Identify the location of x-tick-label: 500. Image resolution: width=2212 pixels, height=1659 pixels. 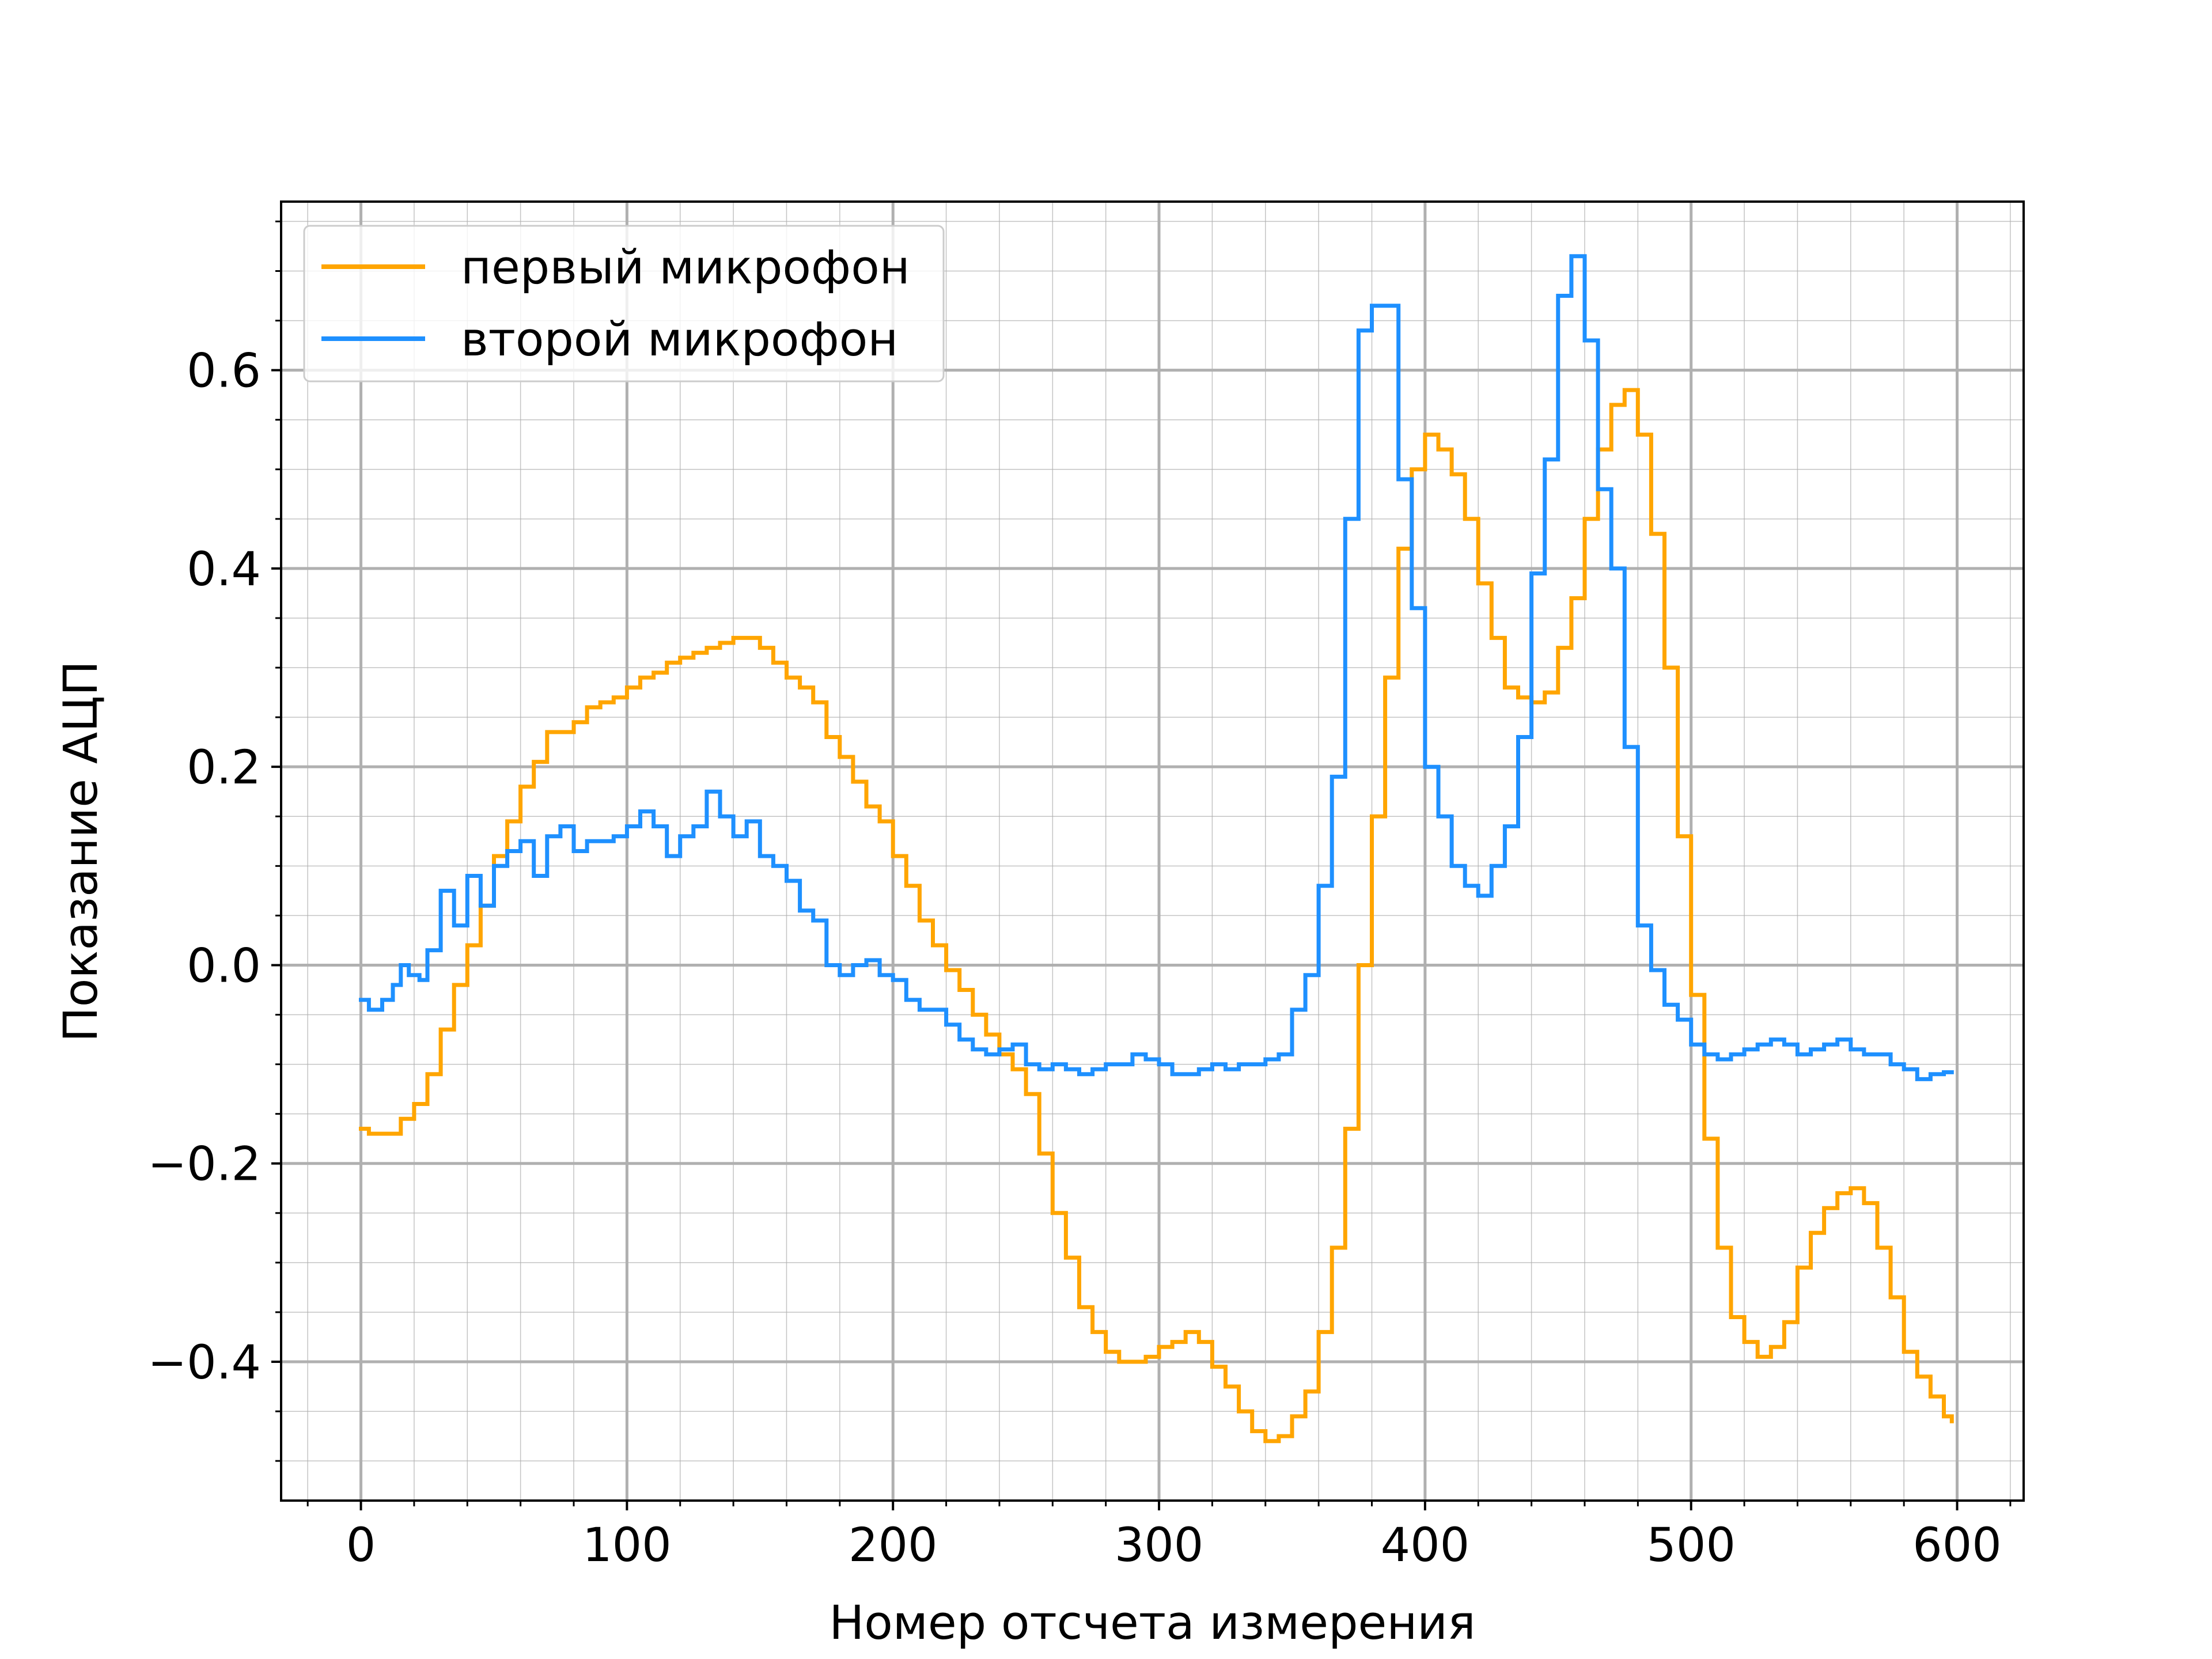
(1691, 1545).